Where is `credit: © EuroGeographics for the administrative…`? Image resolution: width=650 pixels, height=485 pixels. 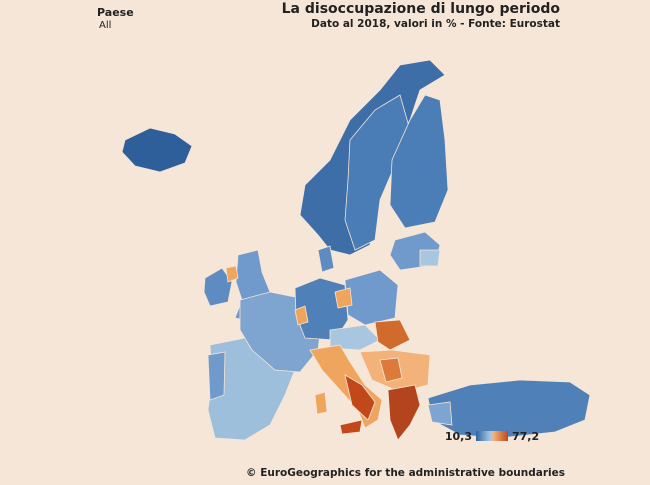
credit: © EuroGeographics for the administrative… is located at coordinates (405, 473).